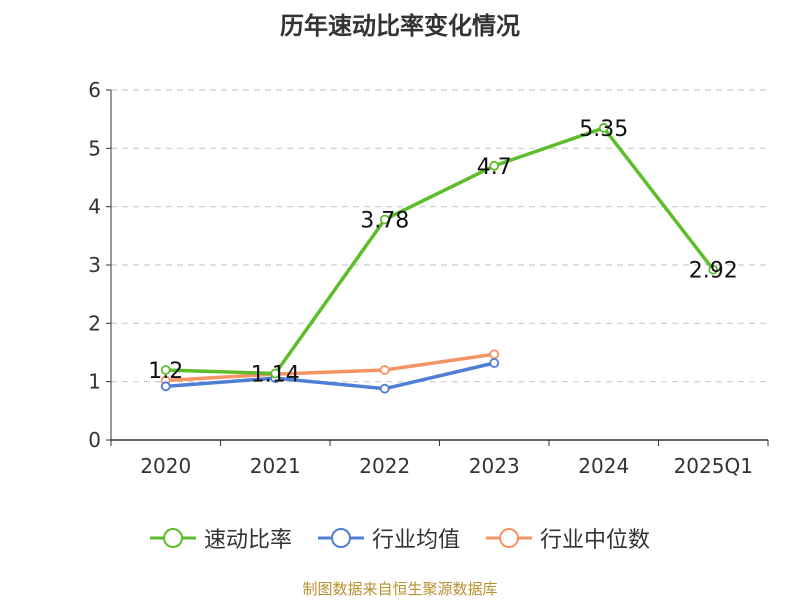 The width and height of the screenshot is (800, 600). What do you see at coordinates (94, 90) in the screenshot?
I see `y-tick-label: 6` at bounding box center [94, 90].